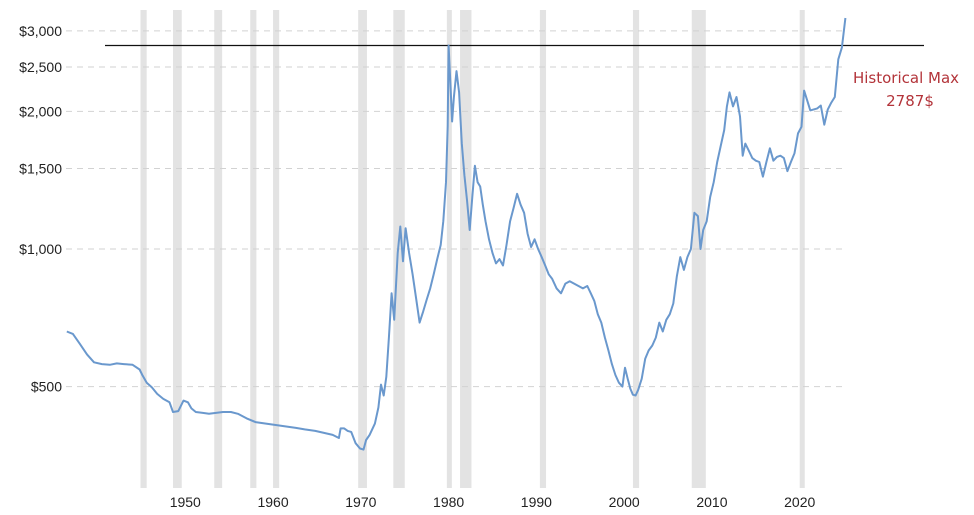 Image resolution: width=974 pixels, height=515 pixels. I want to click on x-axis: 1950 1960 1970 1980 1990 2000 2010 2020, so click(493, 502).